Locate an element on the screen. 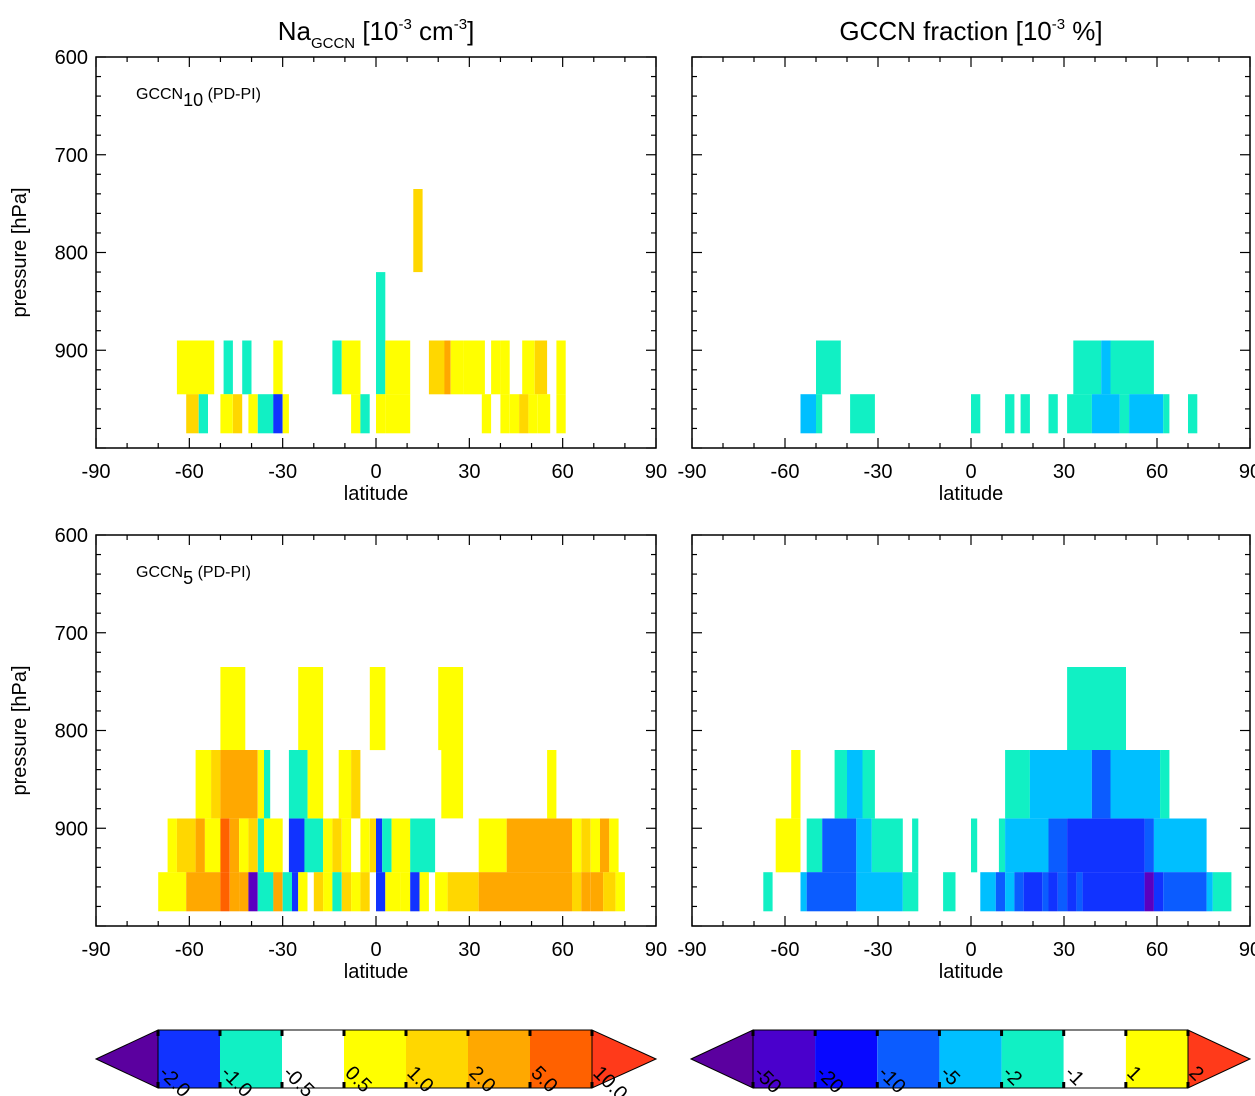 Image resolution: width=1255 pixels, height=1096 pixels. x-tick-label: -90 is located at coordinates (96, 950).